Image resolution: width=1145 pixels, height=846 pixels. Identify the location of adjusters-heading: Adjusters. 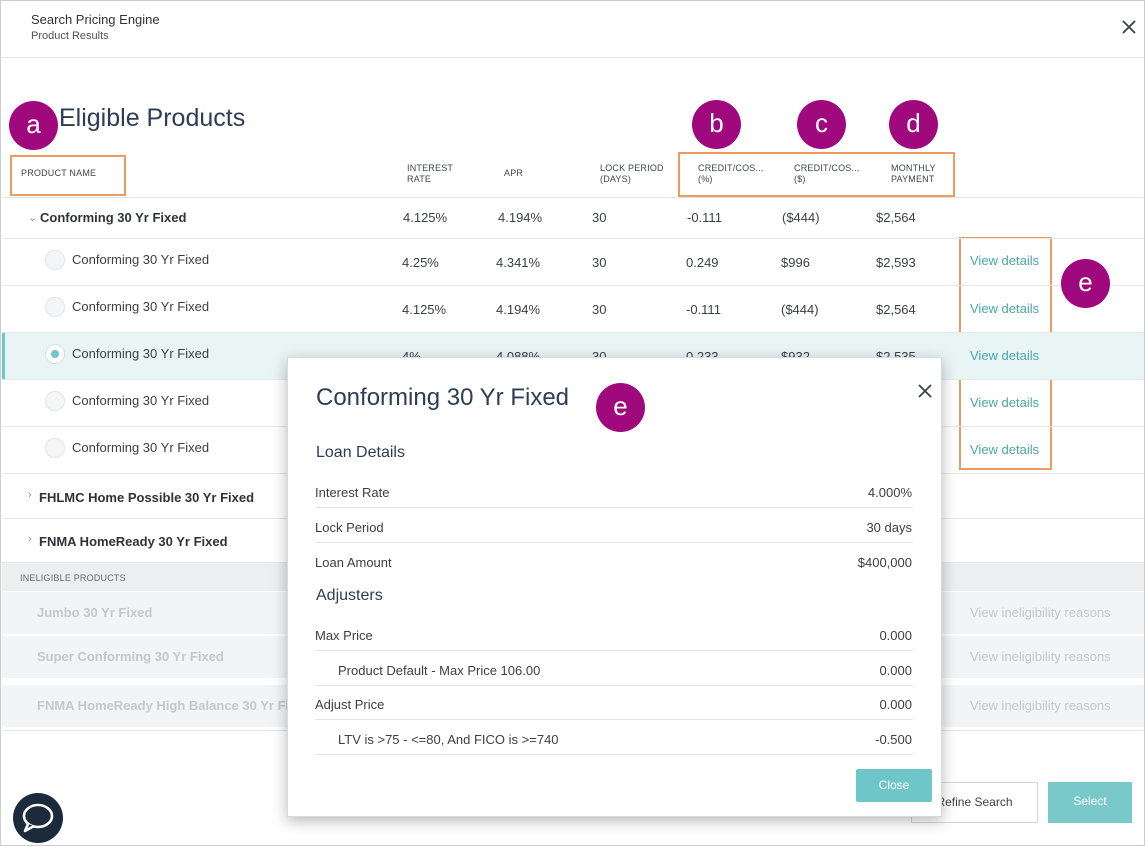
(349, 595).